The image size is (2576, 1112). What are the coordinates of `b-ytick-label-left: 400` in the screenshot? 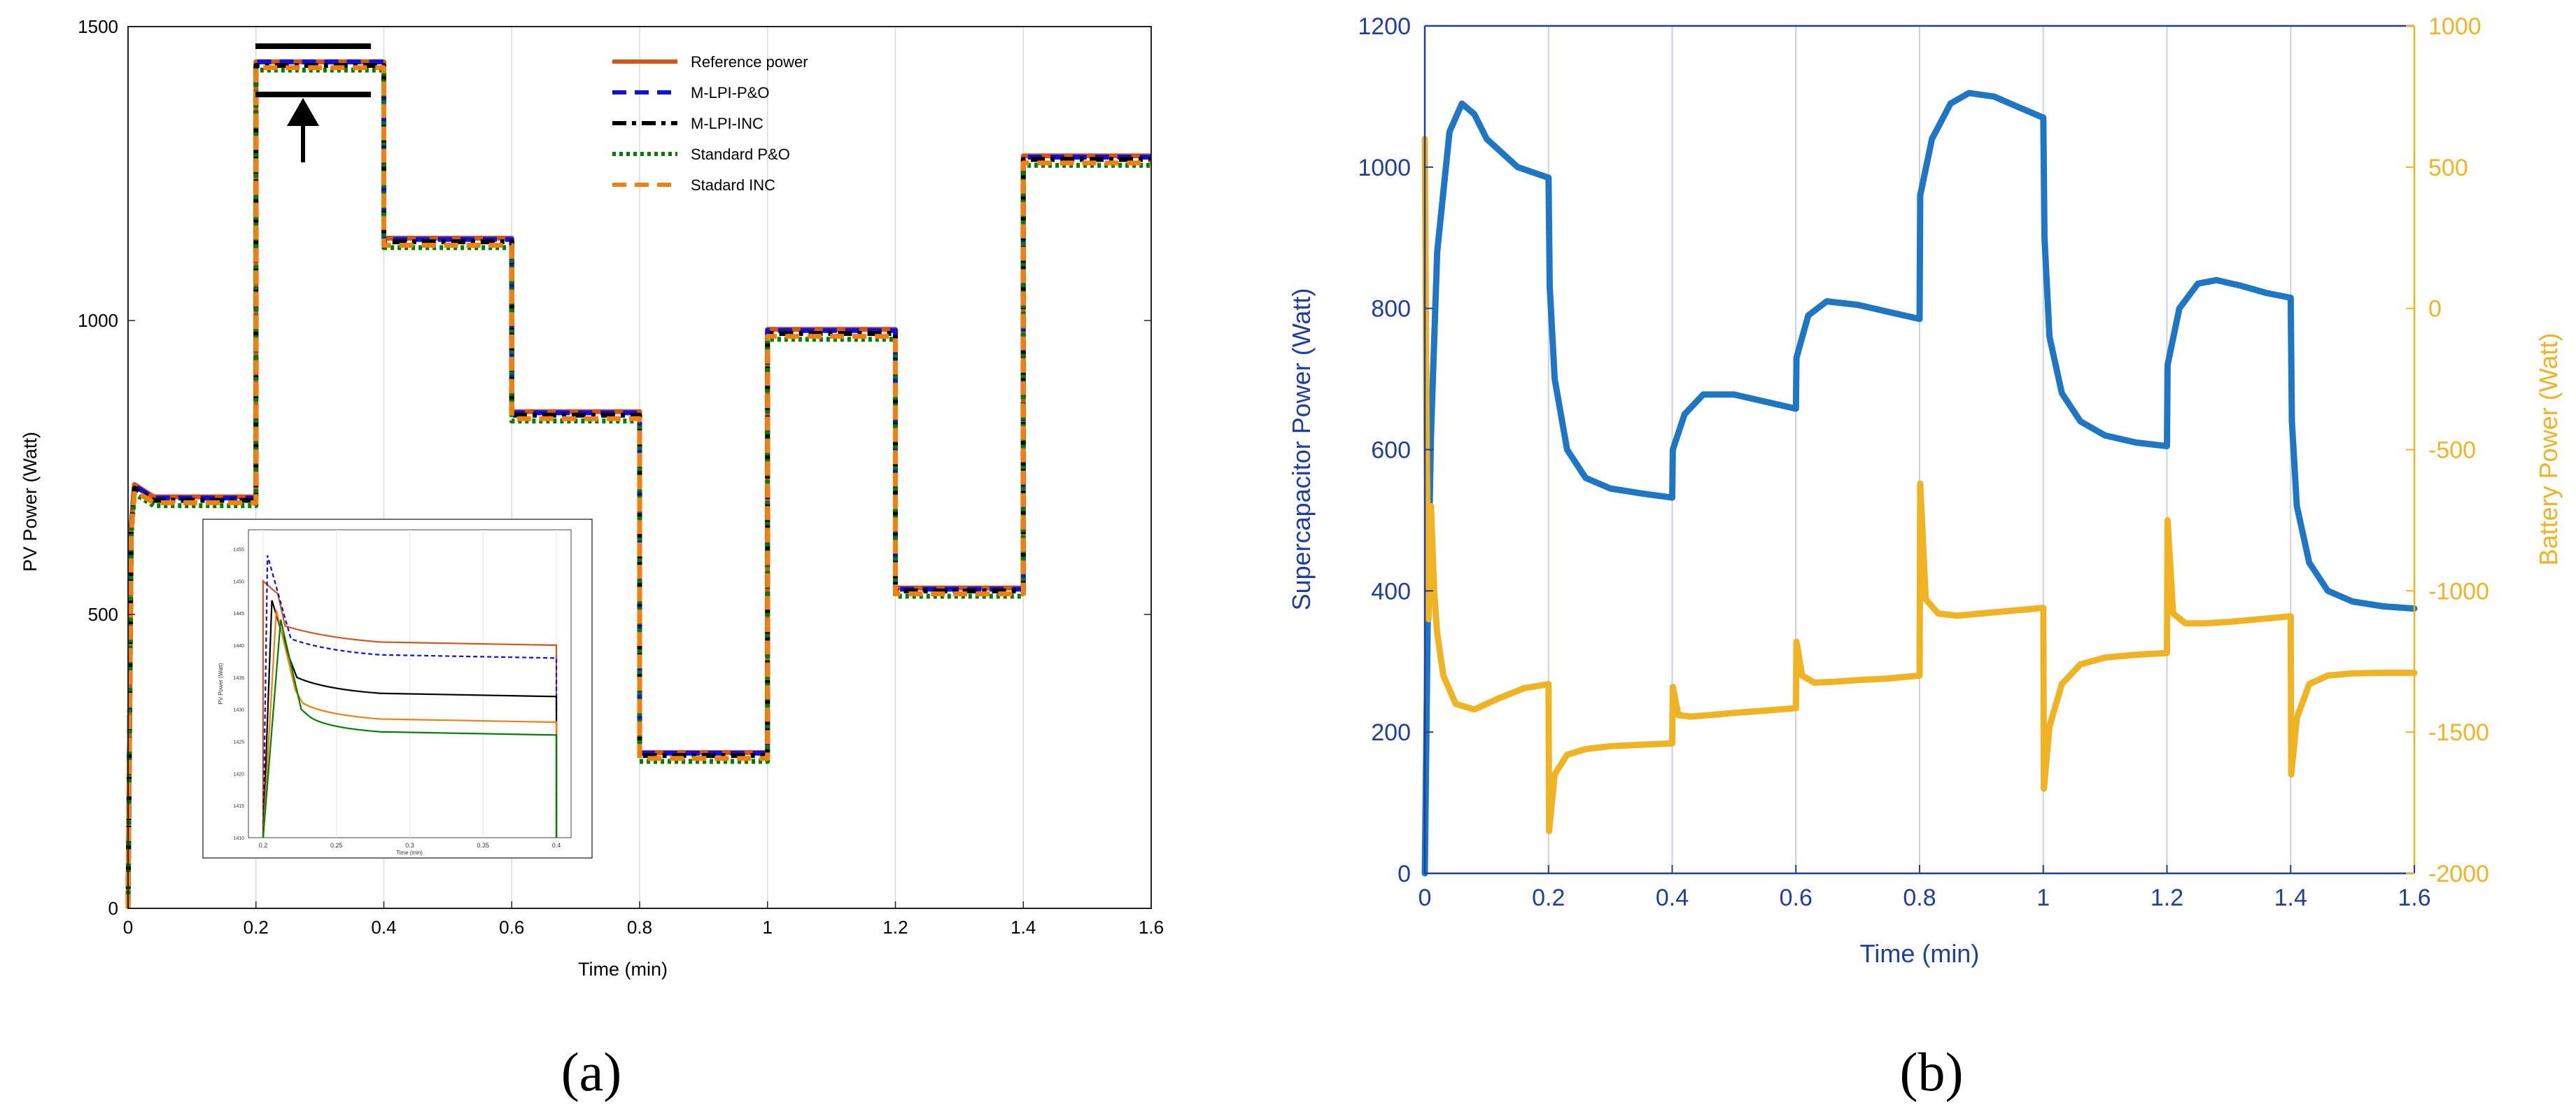 It's located at (1391, 592).